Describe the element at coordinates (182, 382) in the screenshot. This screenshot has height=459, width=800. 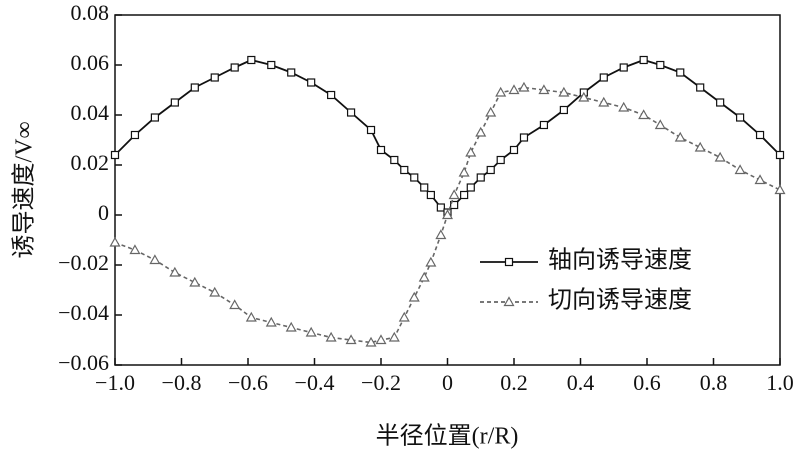
I see `x-tick-label: −0.8` at that location.